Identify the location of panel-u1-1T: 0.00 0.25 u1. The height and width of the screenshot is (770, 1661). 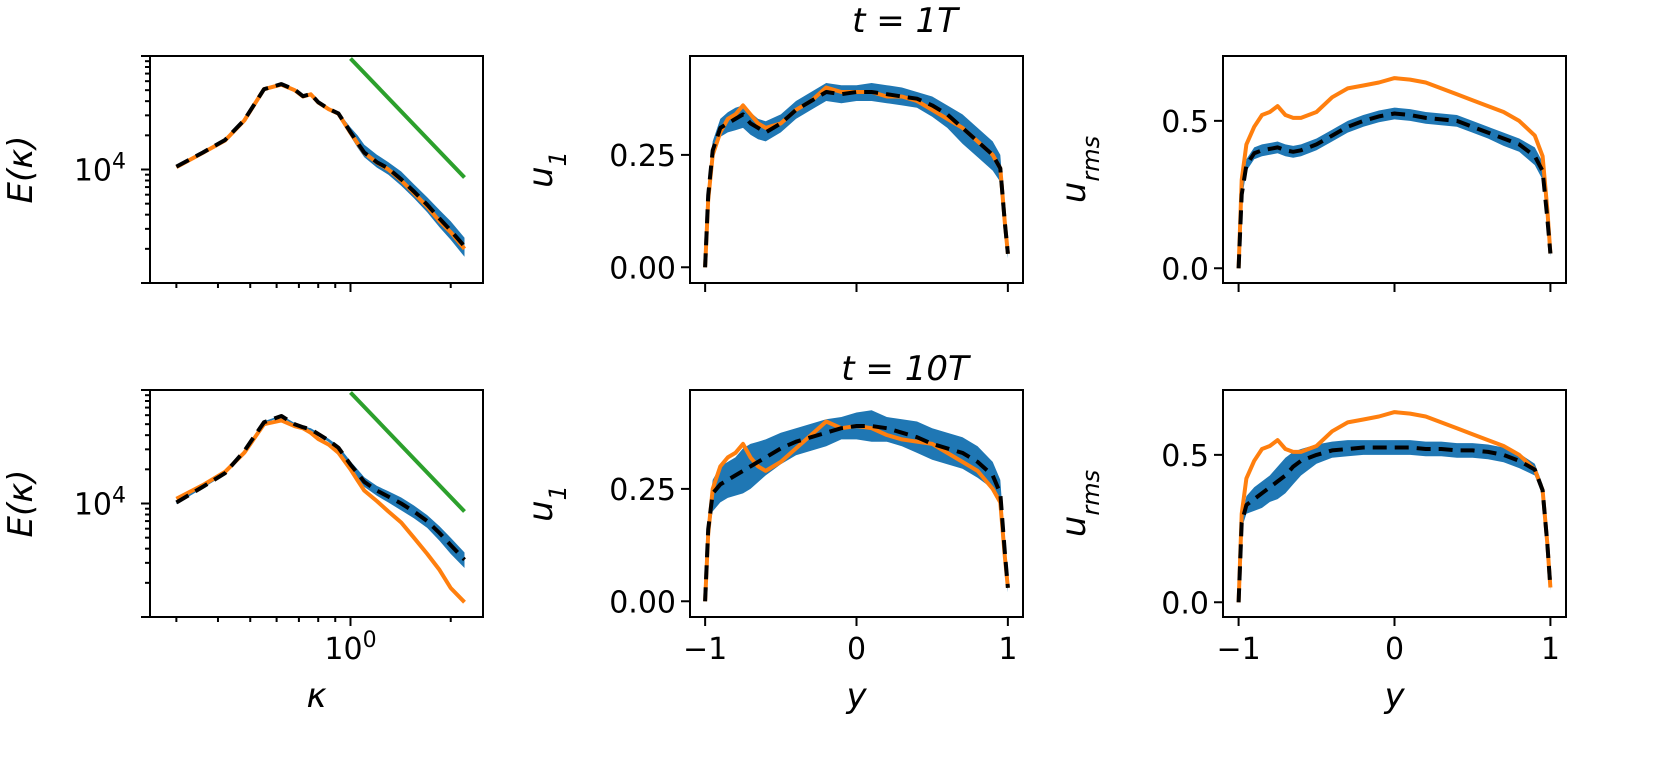
(772, 173).